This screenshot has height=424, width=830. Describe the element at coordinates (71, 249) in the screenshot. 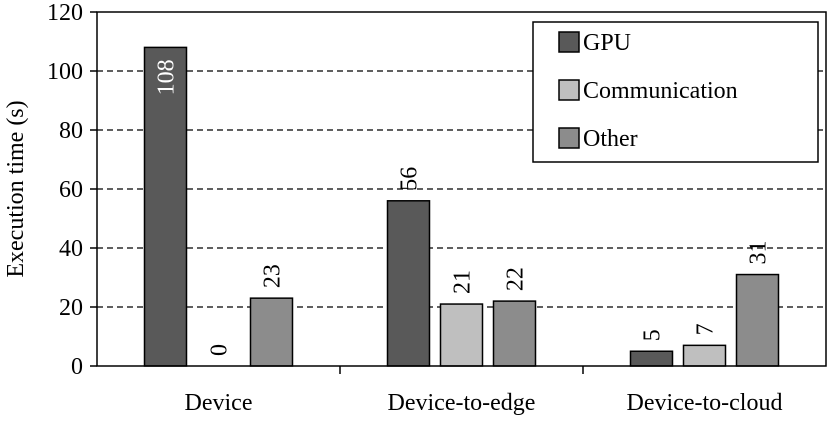

I see `y-tick-label: 40` at that location.